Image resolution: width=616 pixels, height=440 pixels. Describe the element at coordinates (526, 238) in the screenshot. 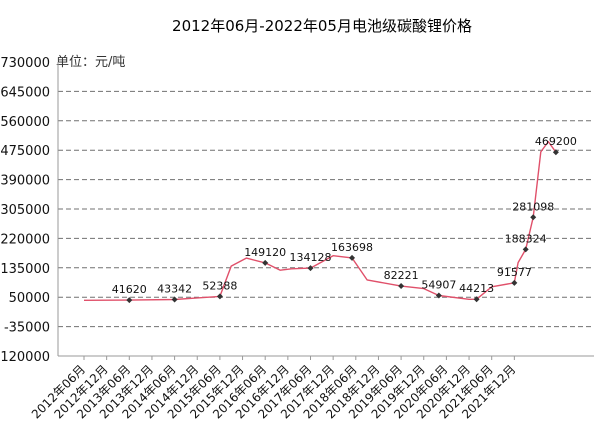

I see `data-label: 188324` at that location.